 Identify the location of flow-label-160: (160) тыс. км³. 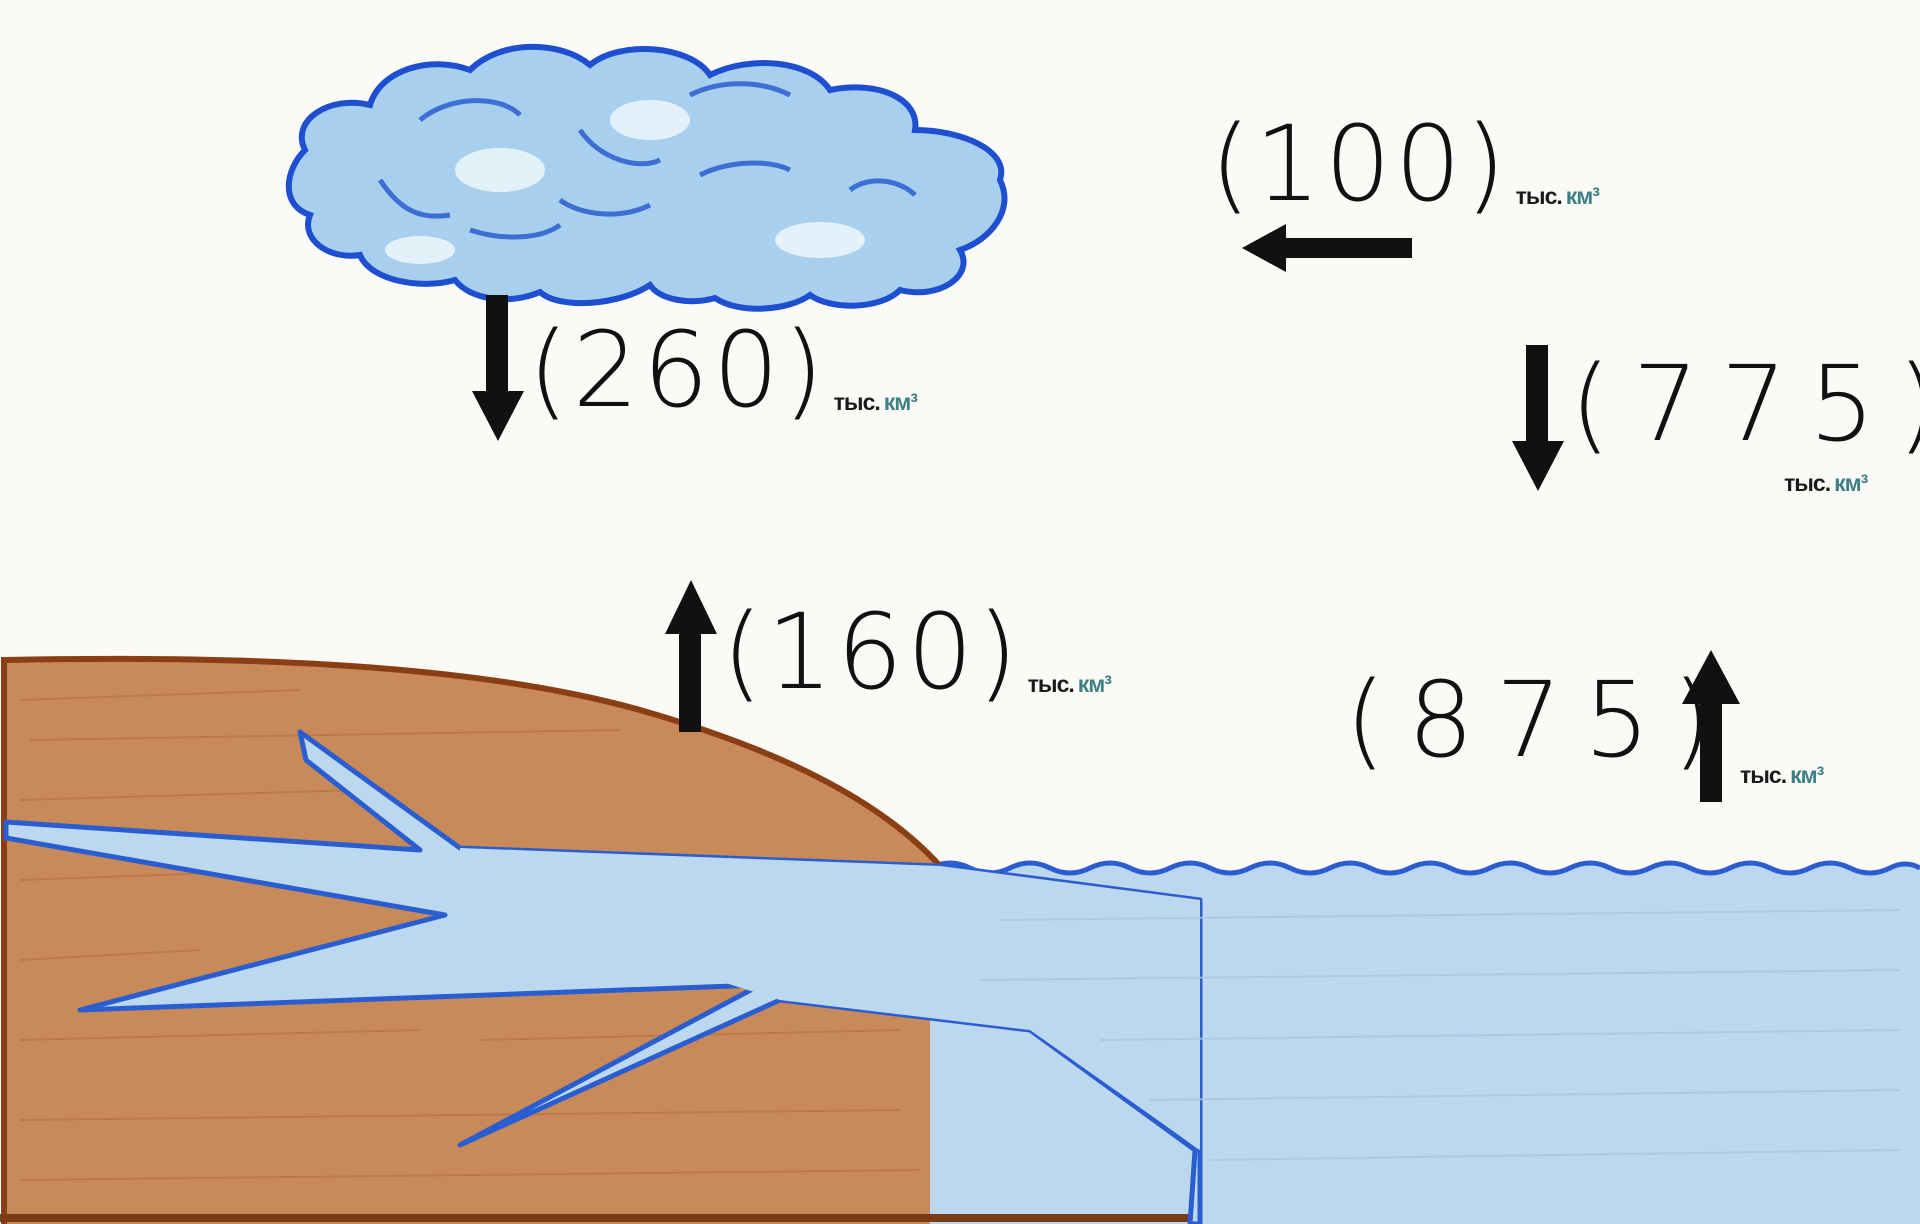
(917, 652).